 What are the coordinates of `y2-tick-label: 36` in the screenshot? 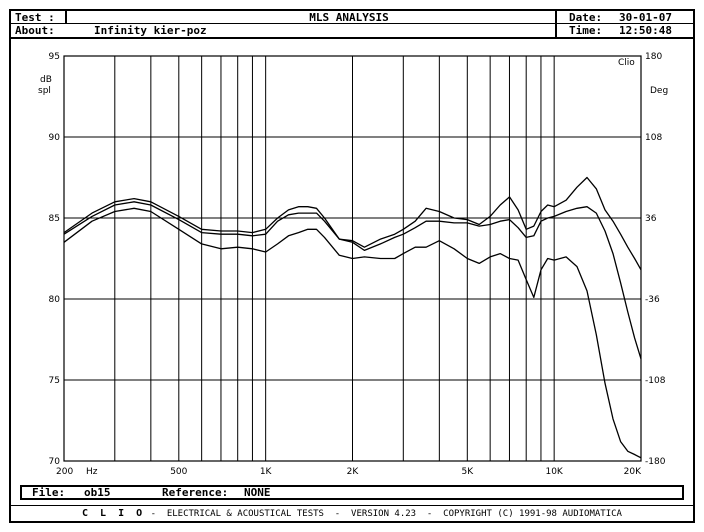 It's located at (651, 219).